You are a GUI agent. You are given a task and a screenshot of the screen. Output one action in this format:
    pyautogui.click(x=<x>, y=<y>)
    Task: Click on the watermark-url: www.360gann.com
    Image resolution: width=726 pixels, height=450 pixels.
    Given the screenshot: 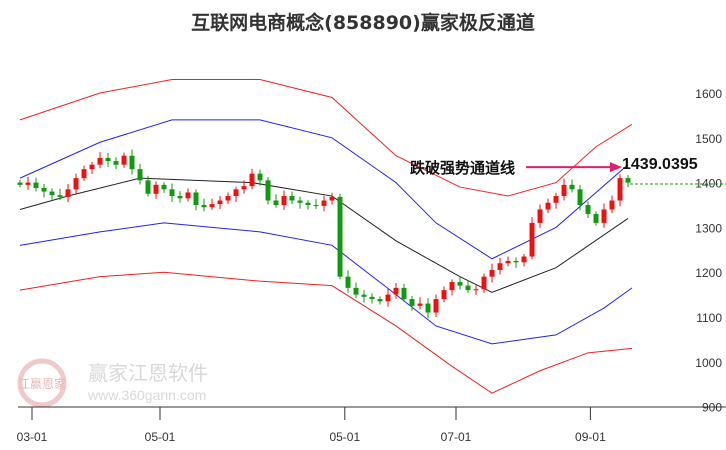 What is the action you would take?
    pyautogui.click(x=146, y=395)
    